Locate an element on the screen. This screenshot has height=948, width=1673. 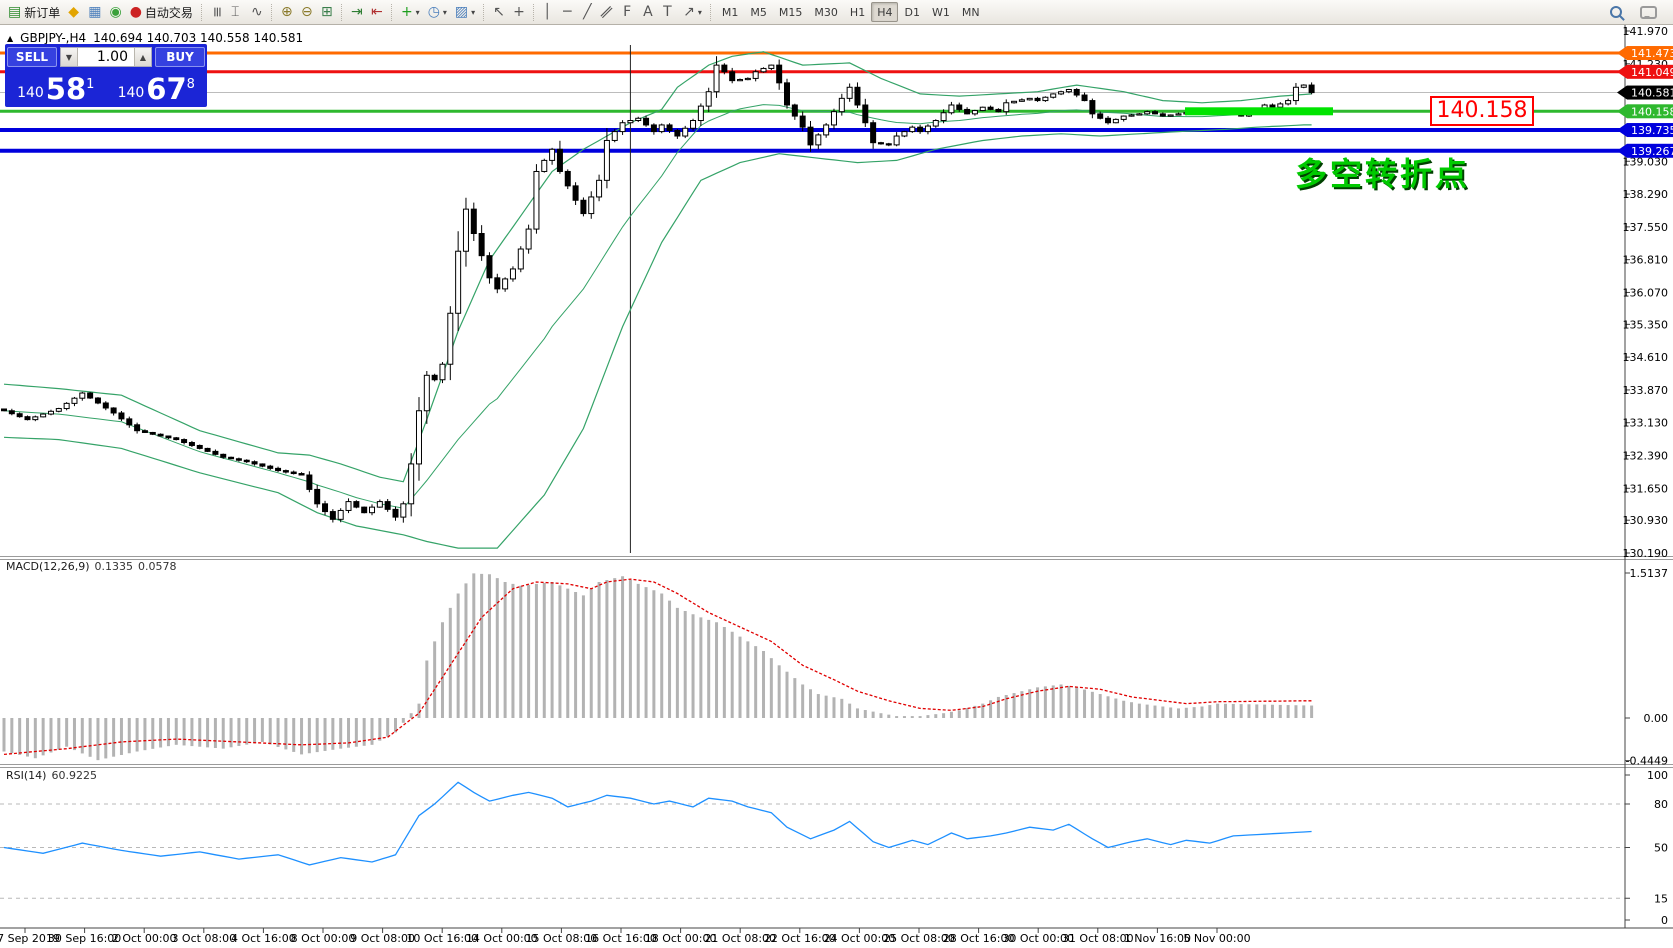
horizontal-line-button: ─ is located at coordinates (569, 12).